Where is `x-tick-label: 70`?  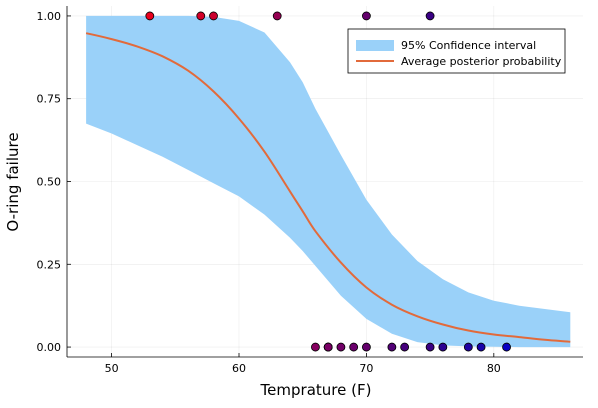
x-tick-label: 70 is located at coordinates (366, 368).